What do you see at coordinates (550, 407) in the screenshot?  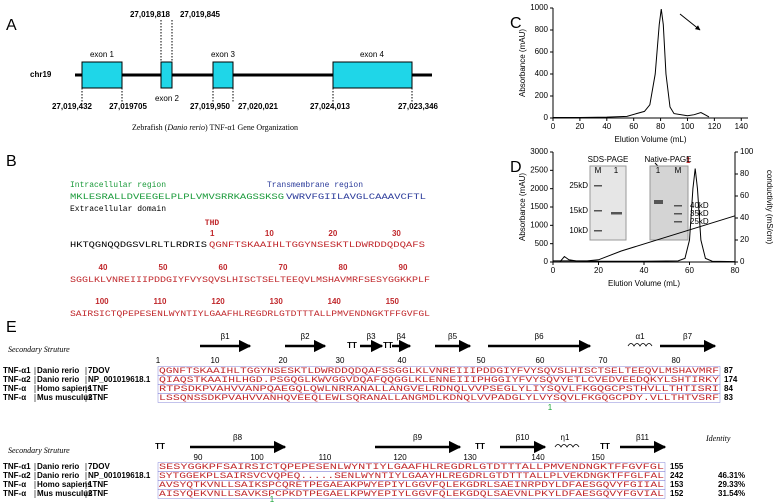 I see `disulfide-marker: 1` at bounding box center [550, 407].